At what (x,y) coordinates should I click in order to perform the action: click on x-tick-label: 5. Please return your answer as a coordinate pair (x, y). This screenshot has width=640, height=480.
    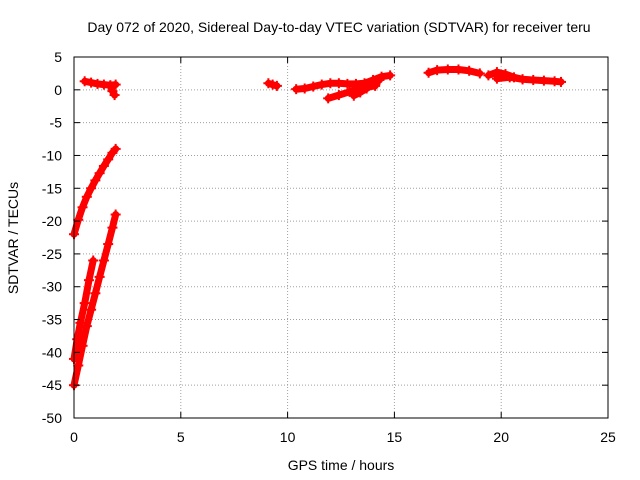
    Looking at the image, I should click on (181, 437).